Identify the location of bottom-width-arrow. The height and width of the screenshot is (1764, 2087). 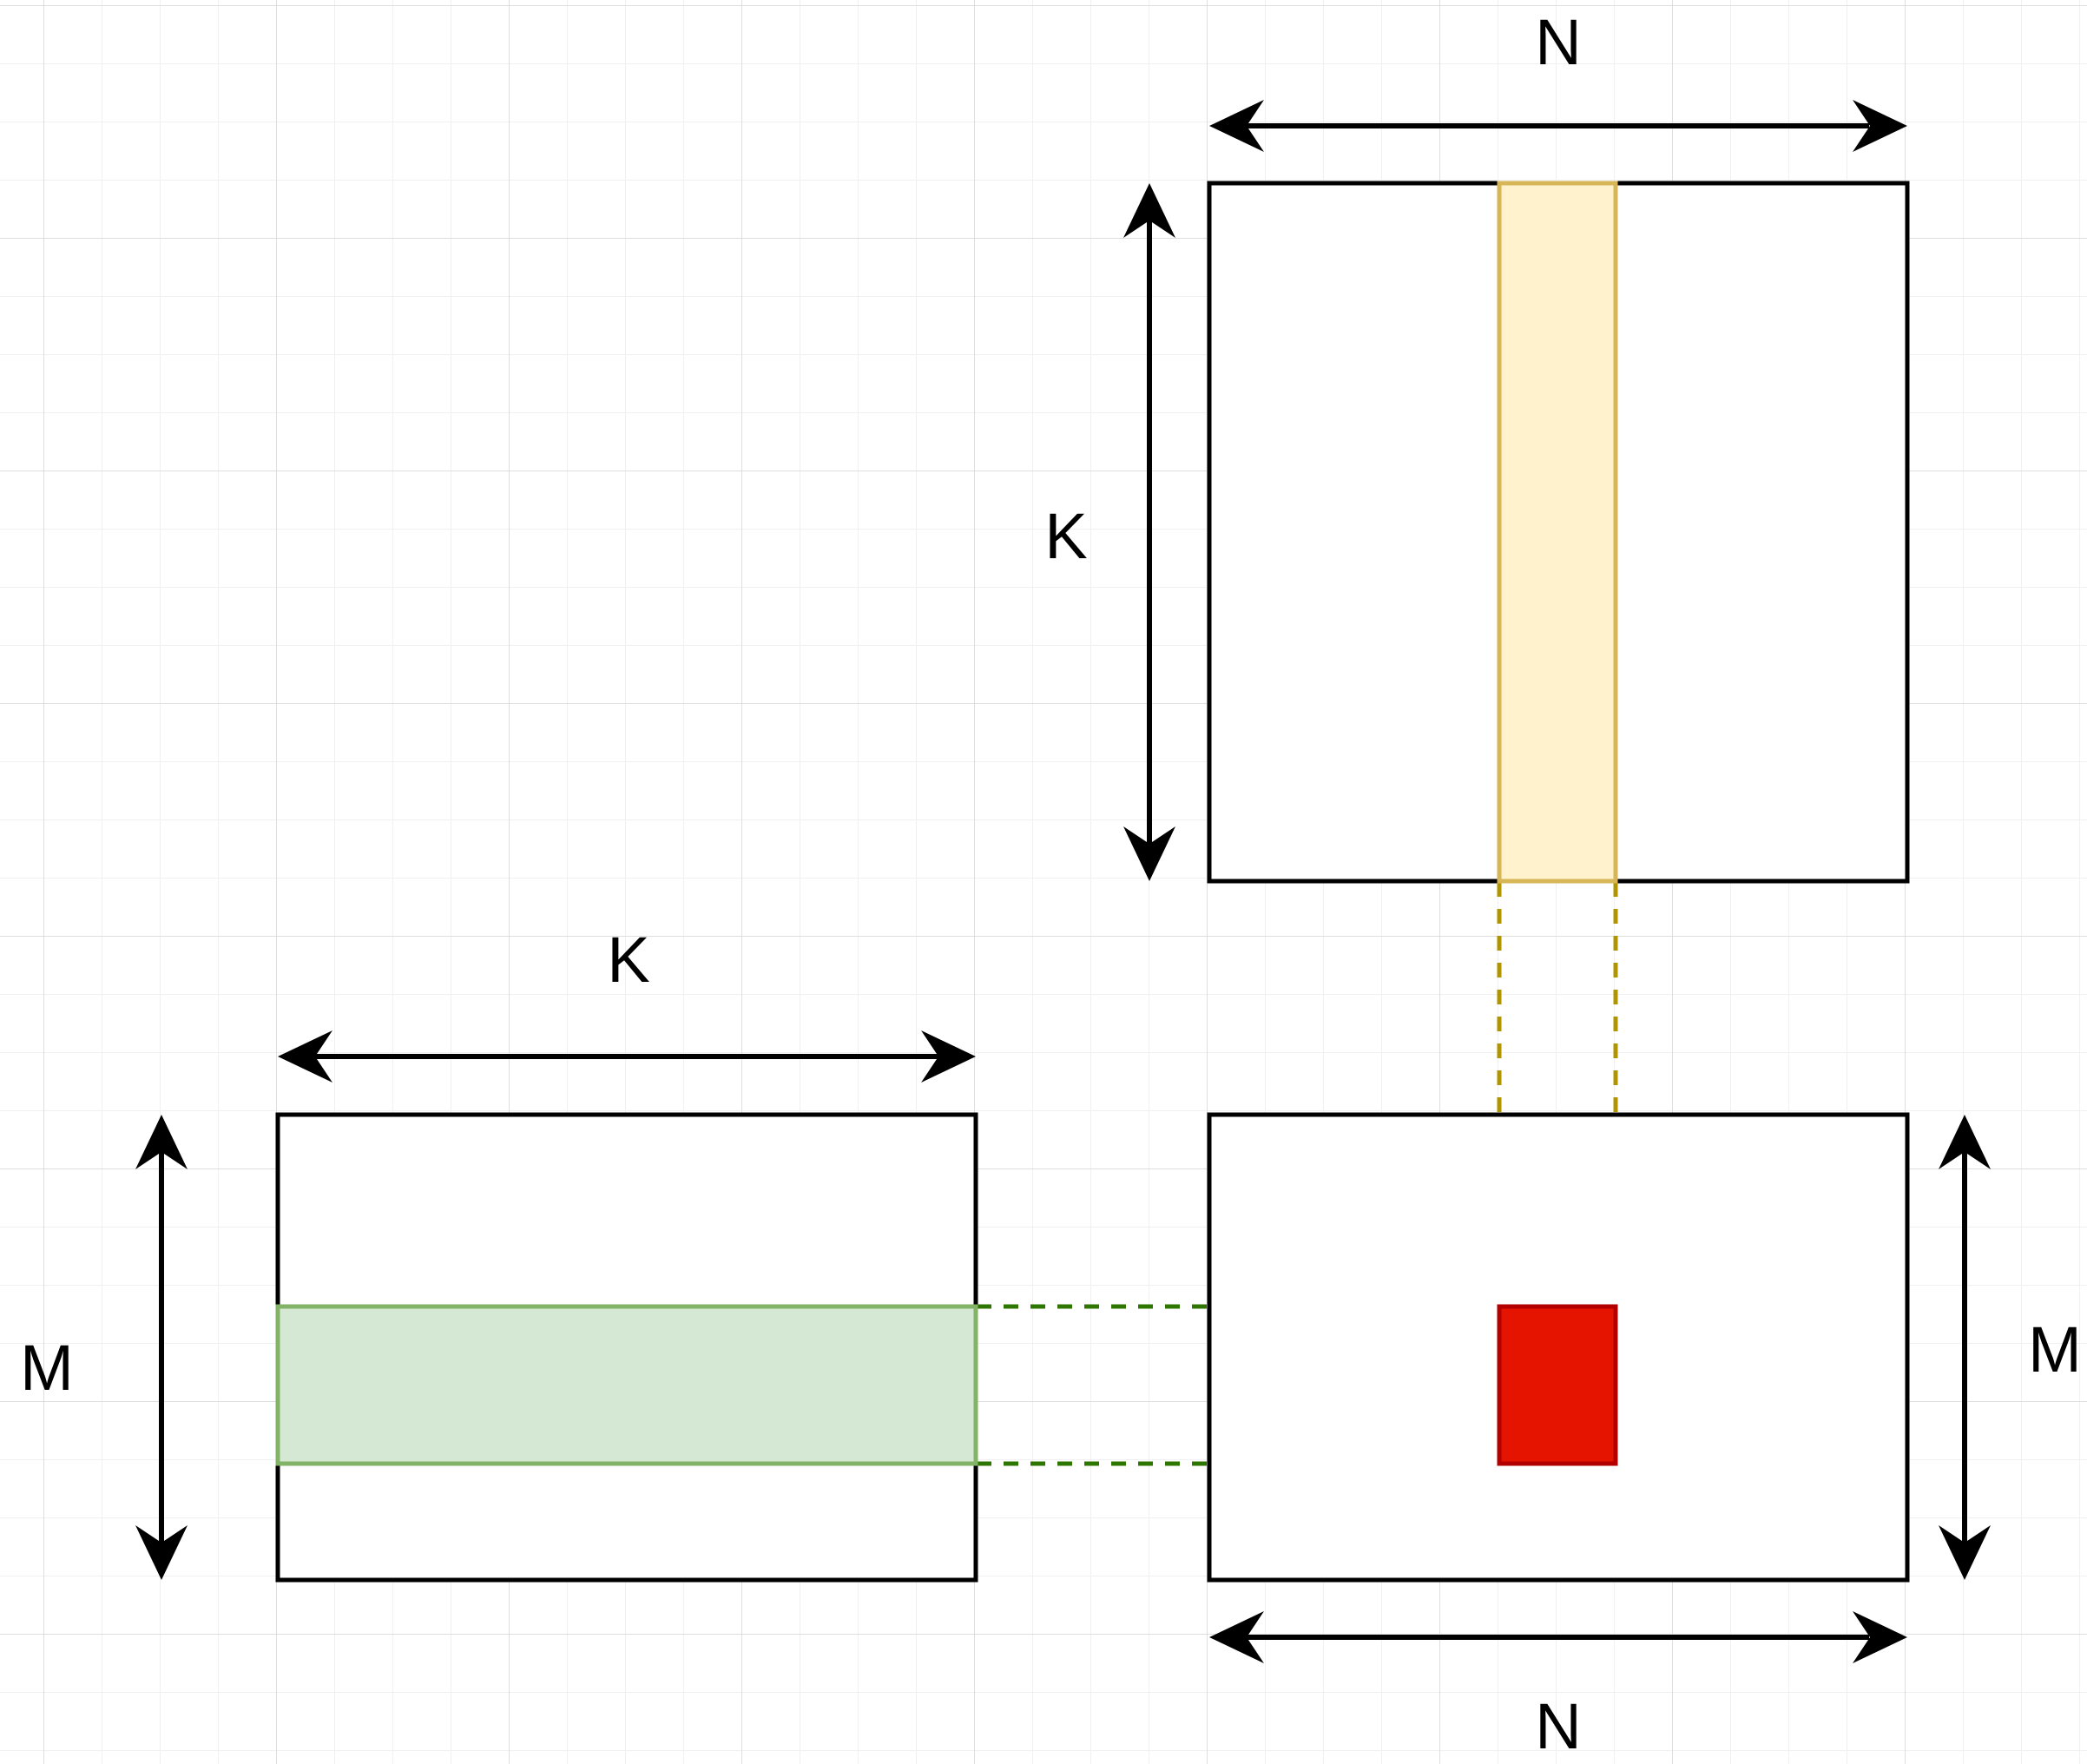
(1558, 1637).